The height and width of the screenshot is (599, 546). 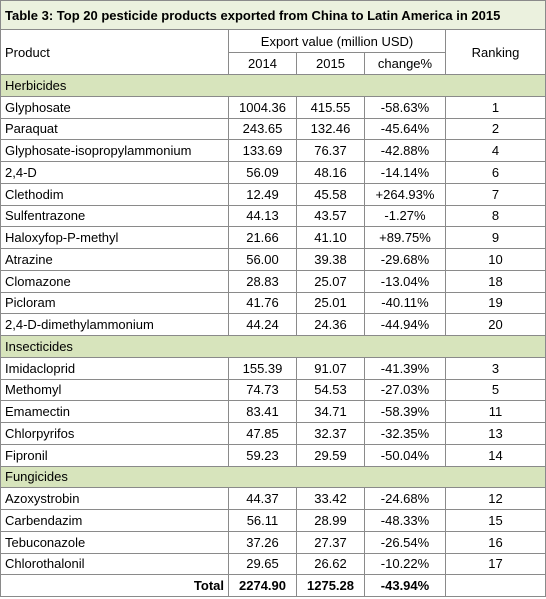 I want to click on product-name: Glyphosate, so click(x=114, y=107).